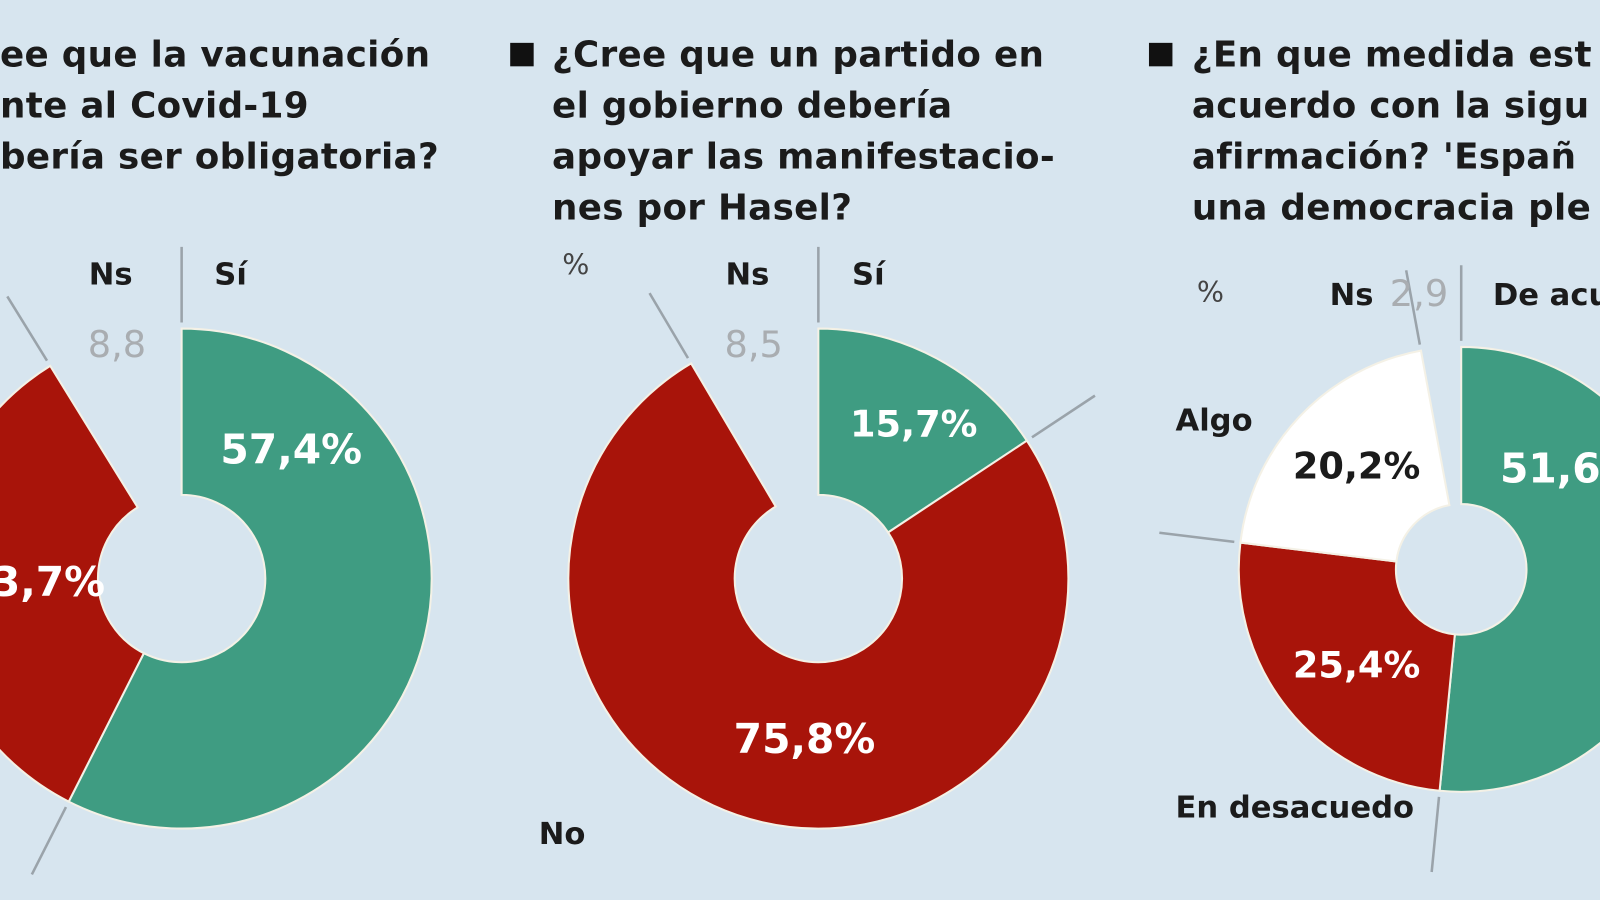 Image resolution: width=1600 pixels, height=900 pixels. Describe the element at coordinates (753, 345) in the screenshot. I see `chart2-value-ns: 8,5` at that location.